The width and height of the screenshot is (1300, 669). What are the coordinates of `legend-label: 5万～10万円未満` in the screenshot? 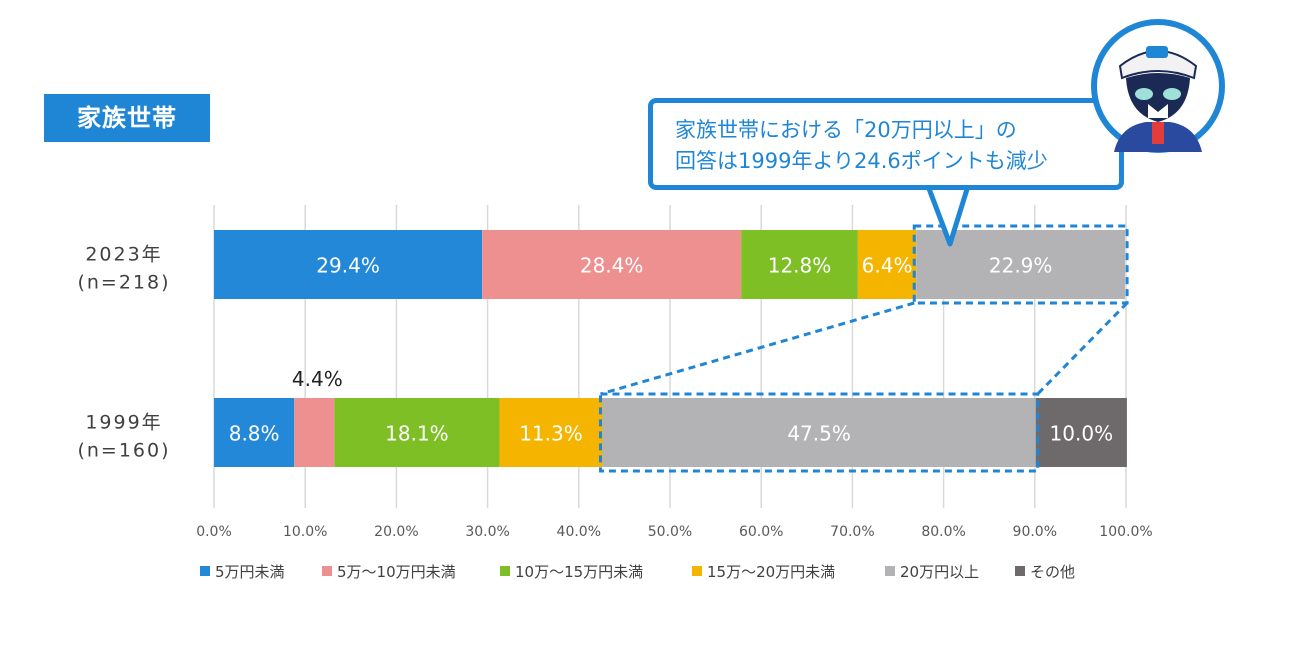 It's located at (396, 572).